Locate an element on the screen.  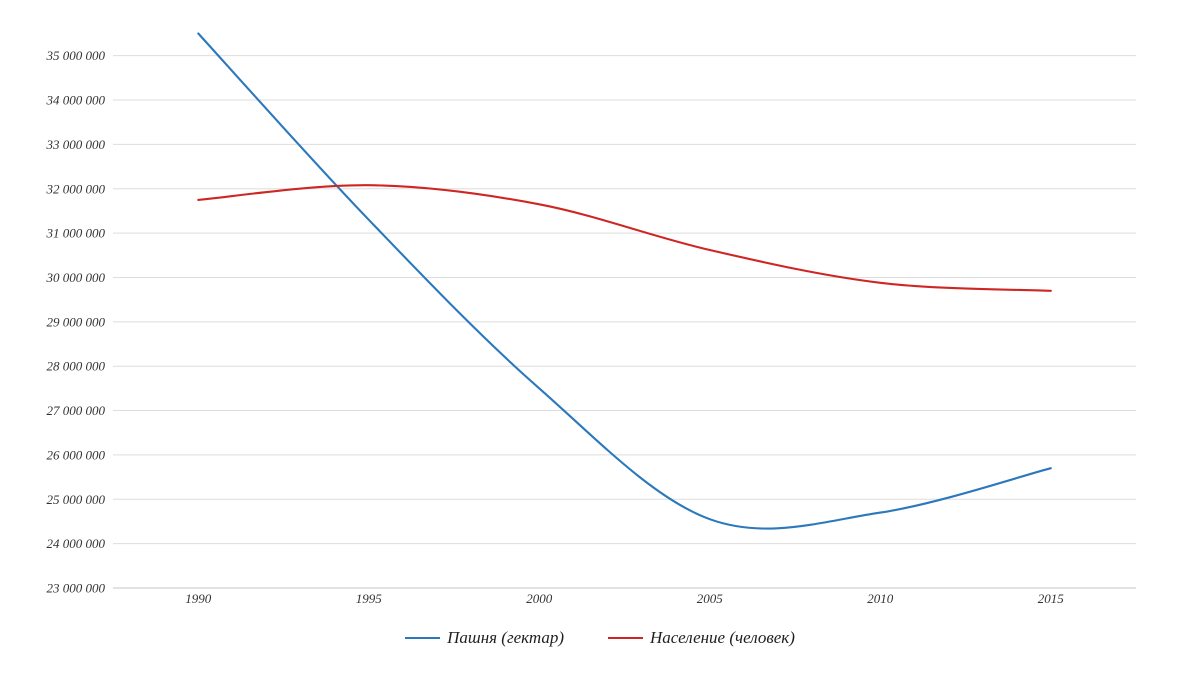
legend-item-population: Население (человек) is located at coordinates (701, 638).